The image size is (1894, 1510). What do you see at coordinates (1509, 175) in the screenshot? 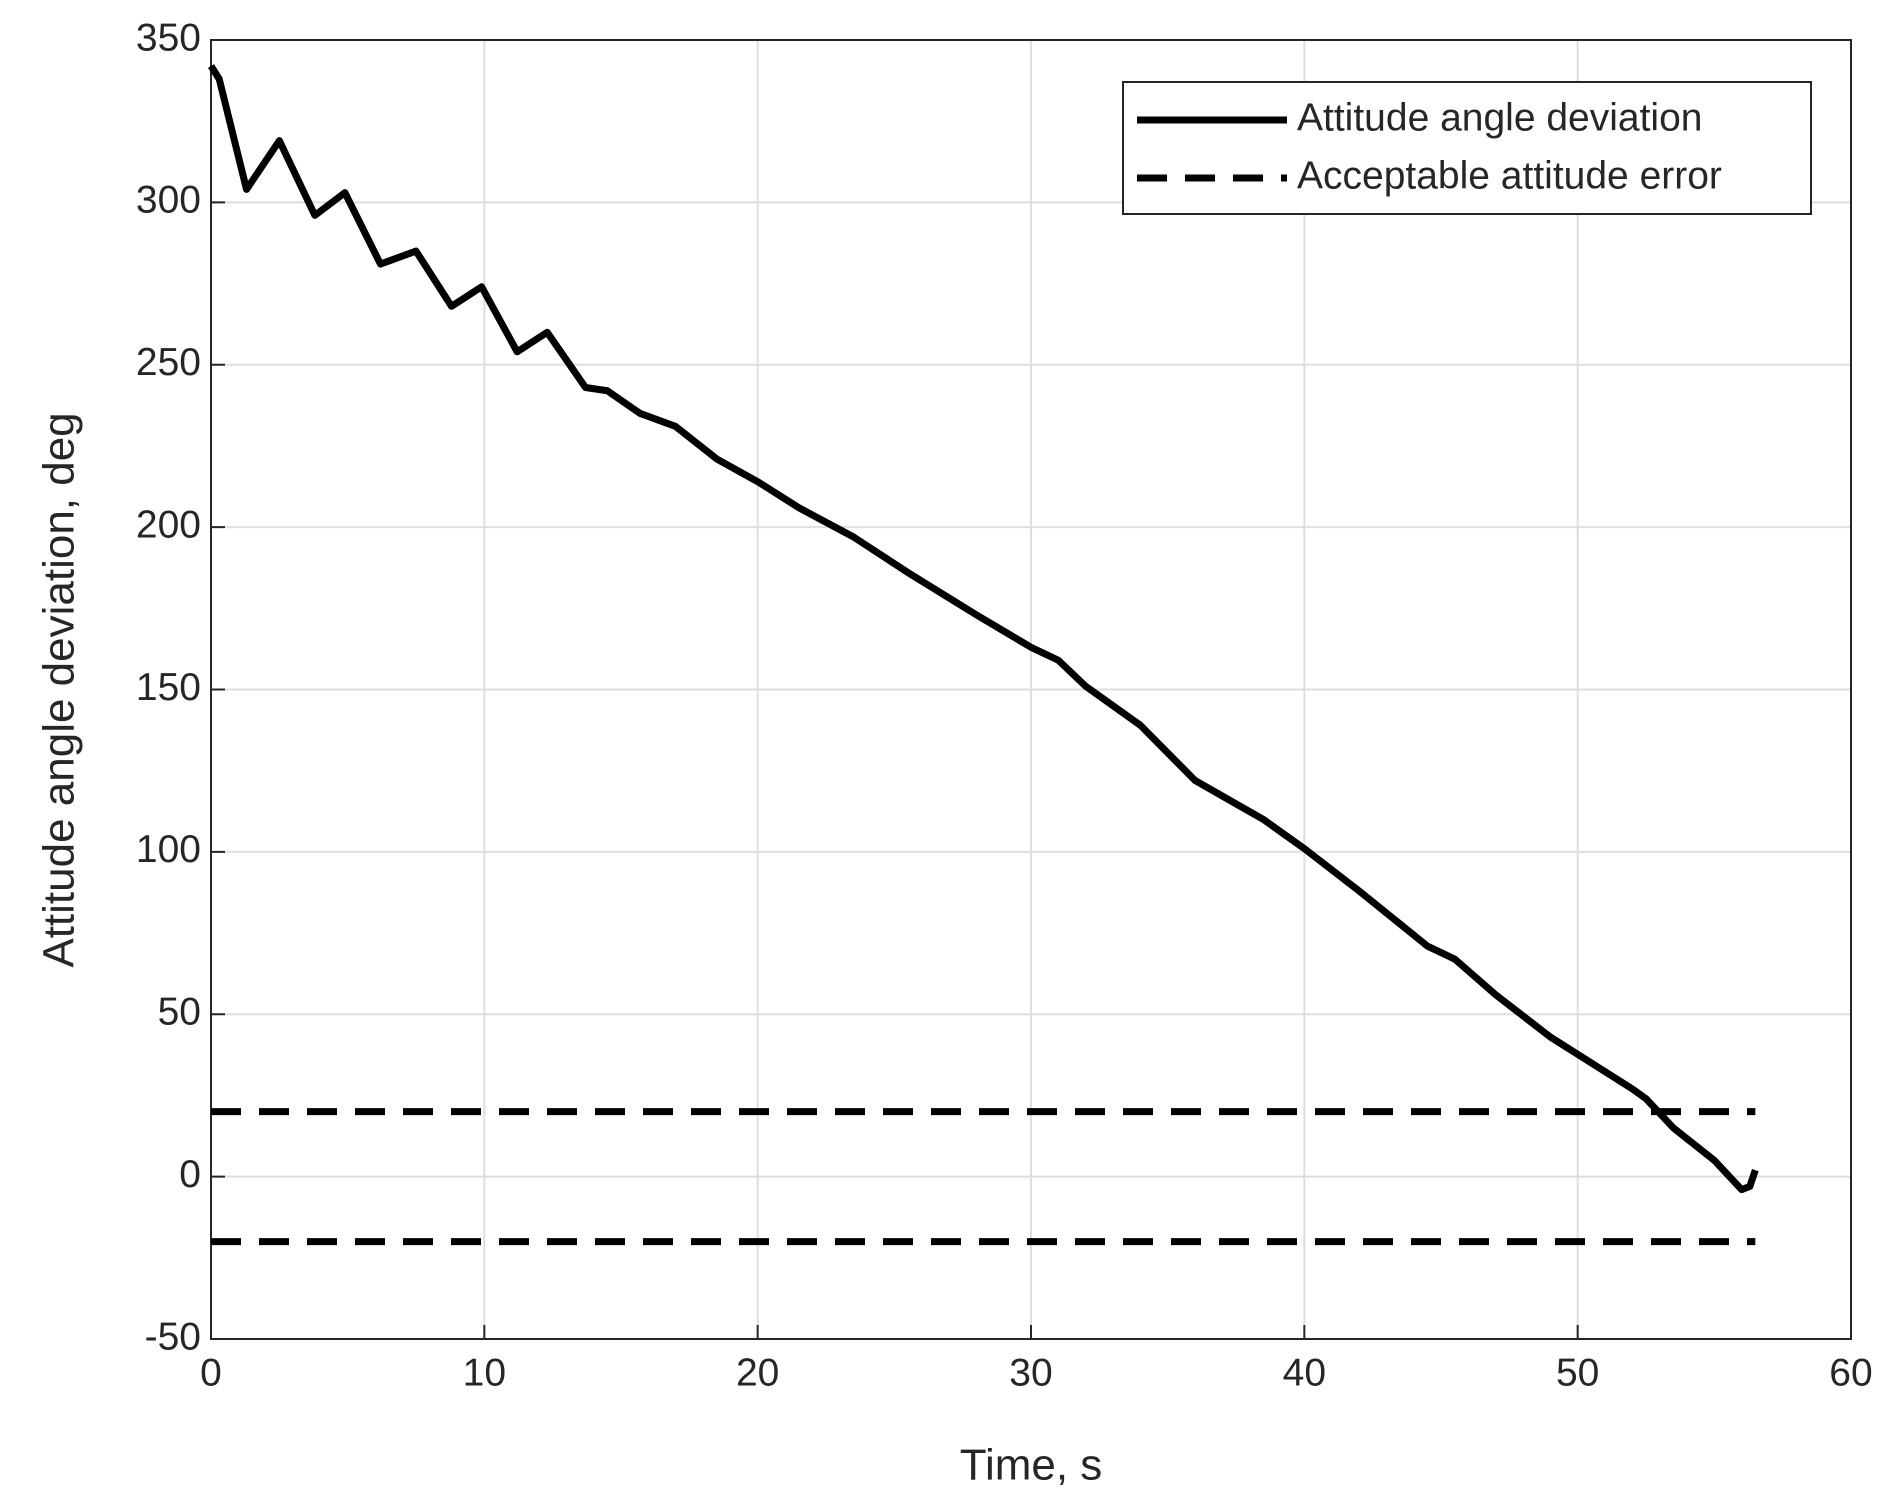
I see `legend-label: Acceptable attitude error` at bounding box center [1509, 175].